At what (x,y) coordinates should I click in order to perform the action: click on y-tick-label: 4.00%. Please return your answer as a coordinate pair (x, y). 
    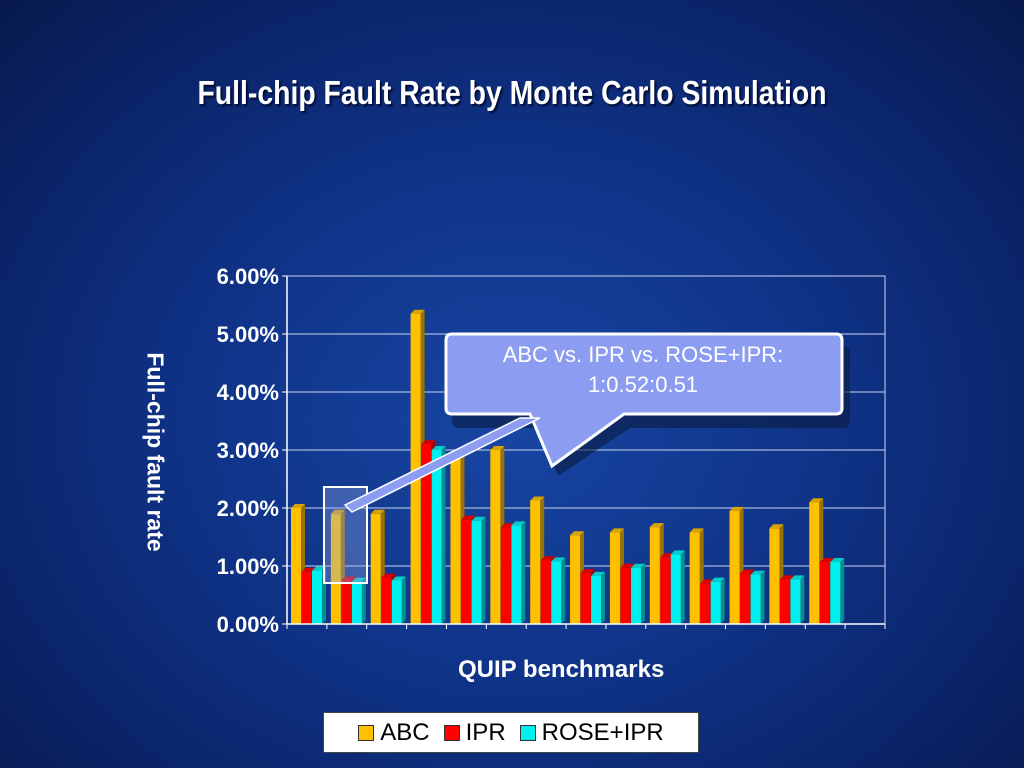
    Looking at the image, I should click on (248, 392).